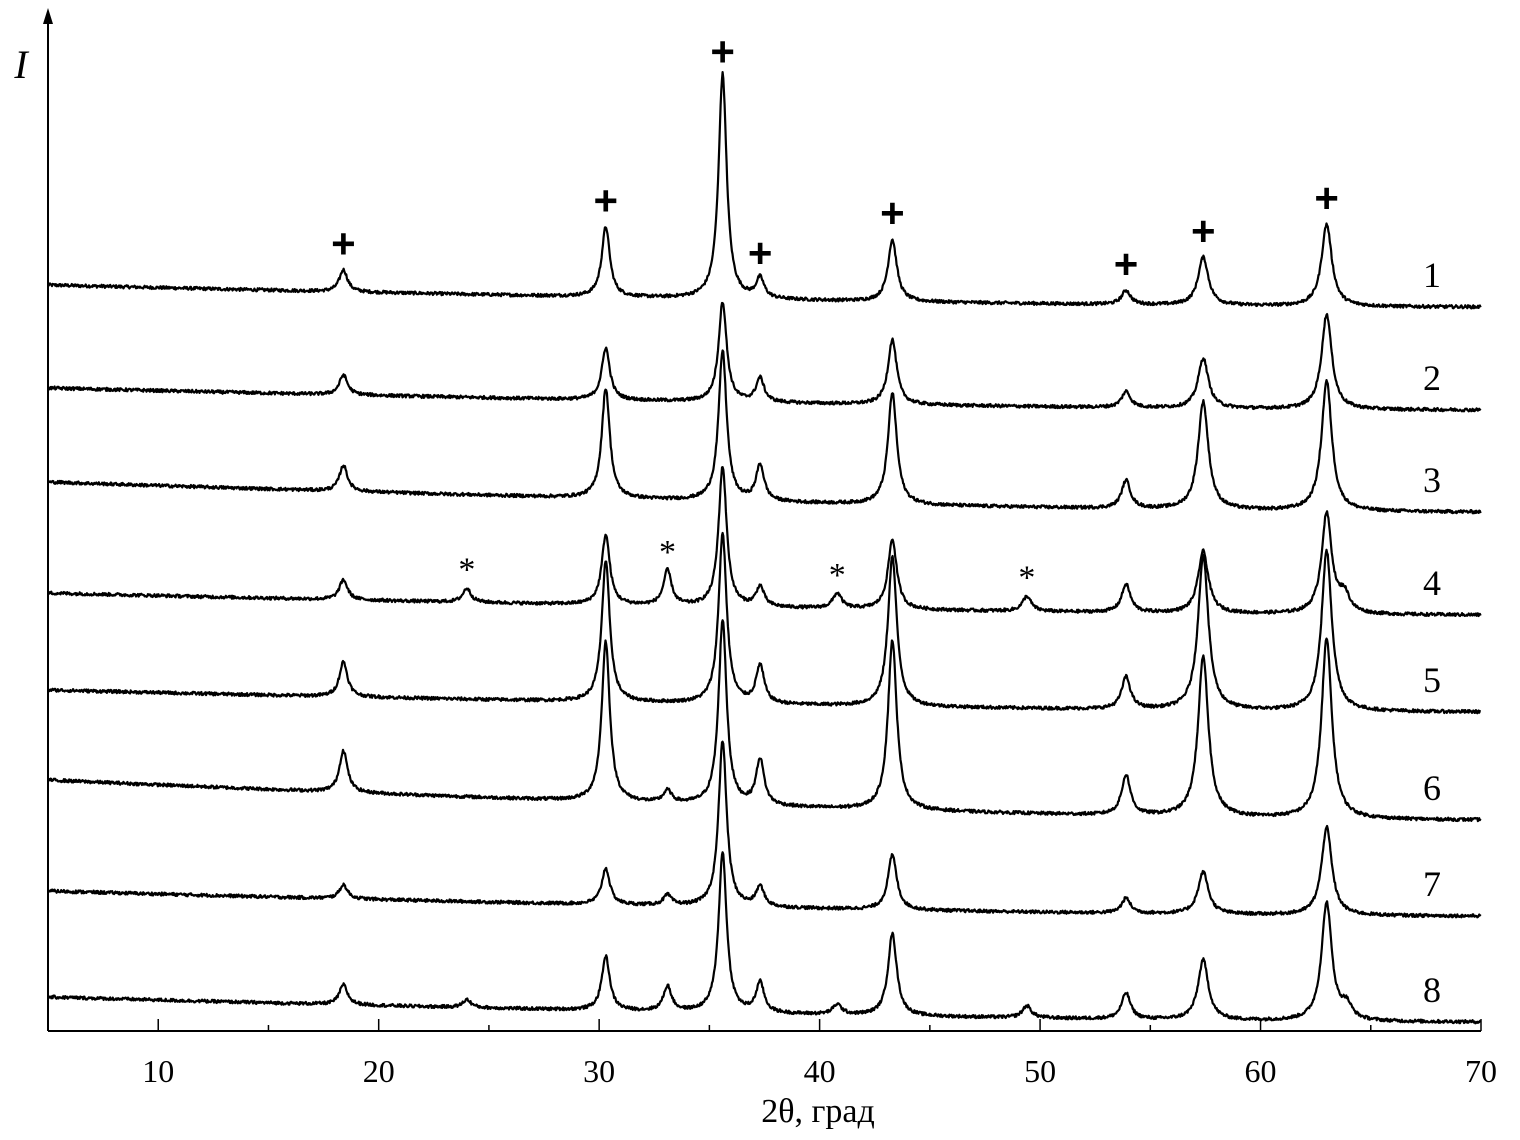 The image size is (1520, 1140). Describe the element at coordinates (1481, 1071) in the screenshot. I see `x-tick-label: 70` at that location.